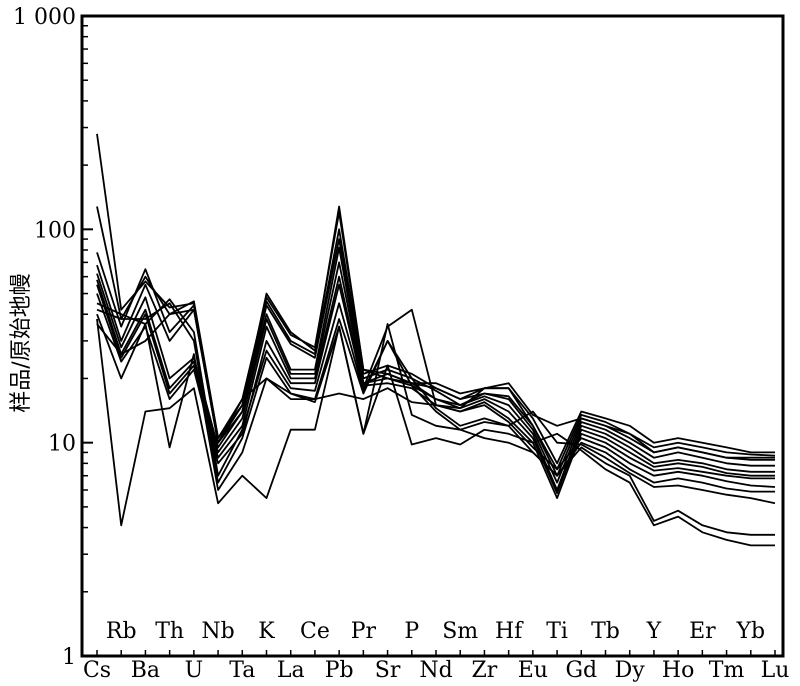 The image size is (800, 686). Describe the element at coordinates (485, 670) in the screenshot. I see `x-tick-label: Zr` at that location.